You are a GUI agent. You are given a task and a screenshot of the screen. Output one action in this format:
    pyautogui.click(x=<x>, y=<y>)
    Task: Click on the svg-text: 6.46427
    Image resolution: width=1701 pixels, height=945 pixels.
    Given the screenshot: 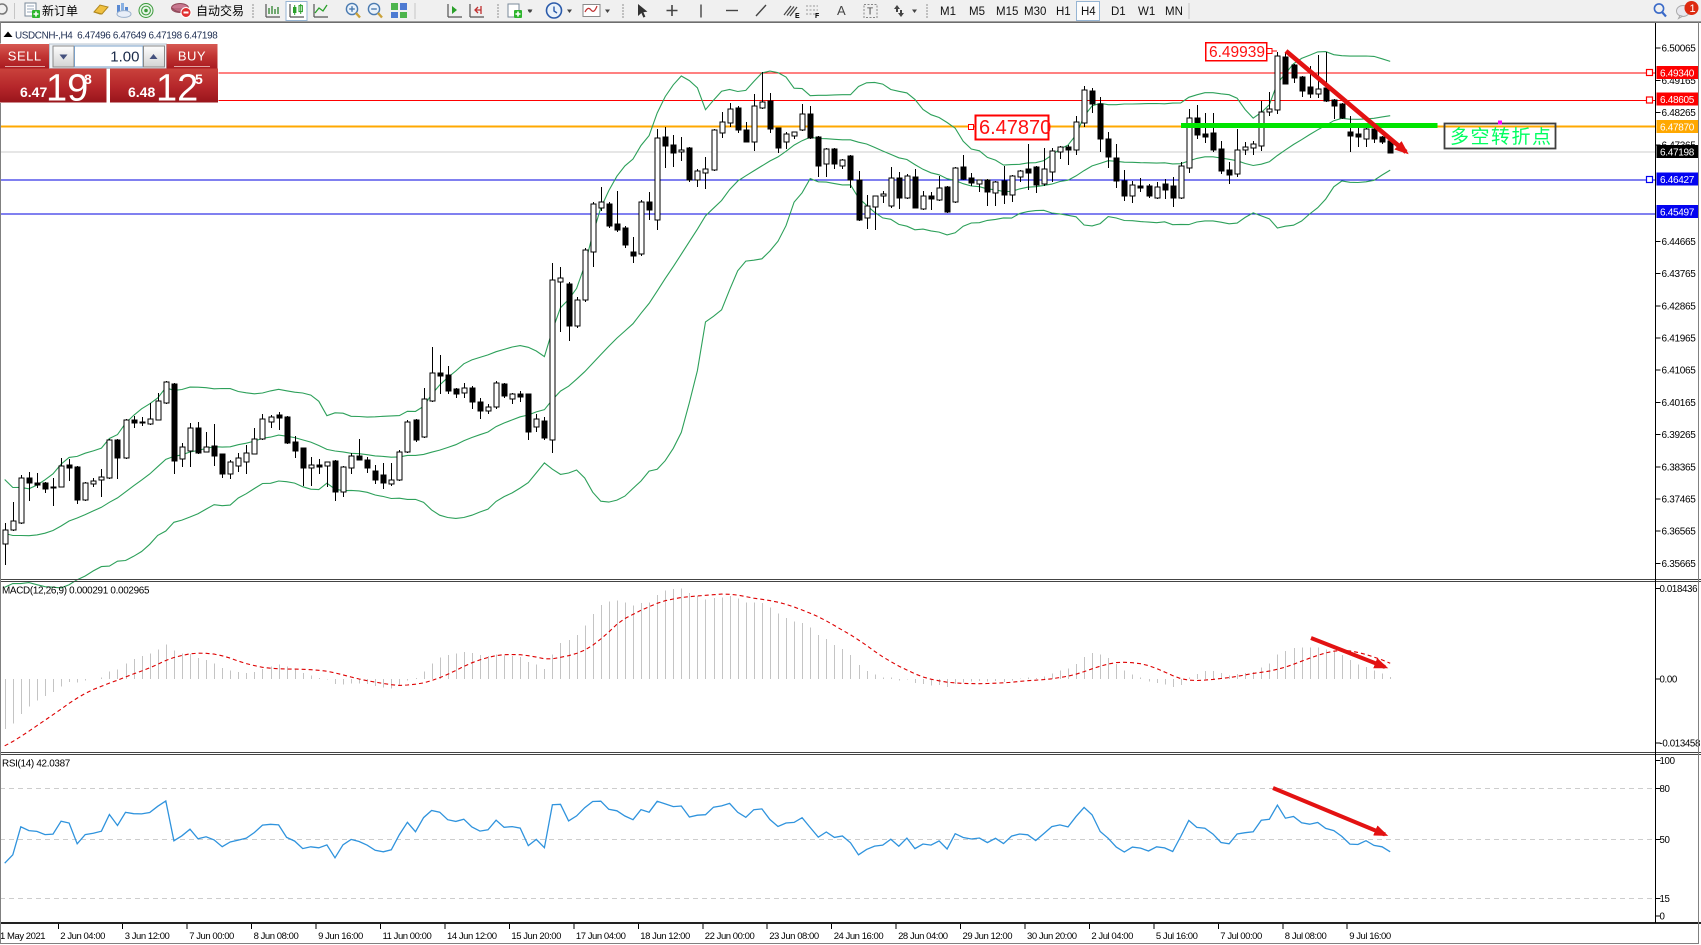 What is the action you would take?
    pyautogui.click(x=1677, y=180)
    